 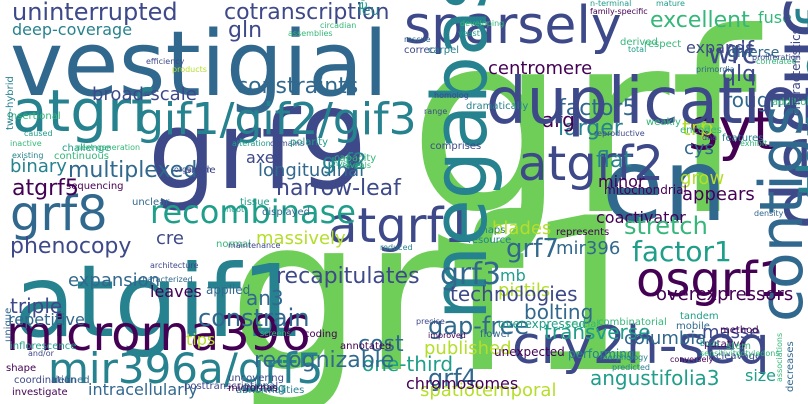 What do you see at coordinates (36, 306) in the screenshot?
I see `cloud-word: triple` at bounding box center [36, 306].